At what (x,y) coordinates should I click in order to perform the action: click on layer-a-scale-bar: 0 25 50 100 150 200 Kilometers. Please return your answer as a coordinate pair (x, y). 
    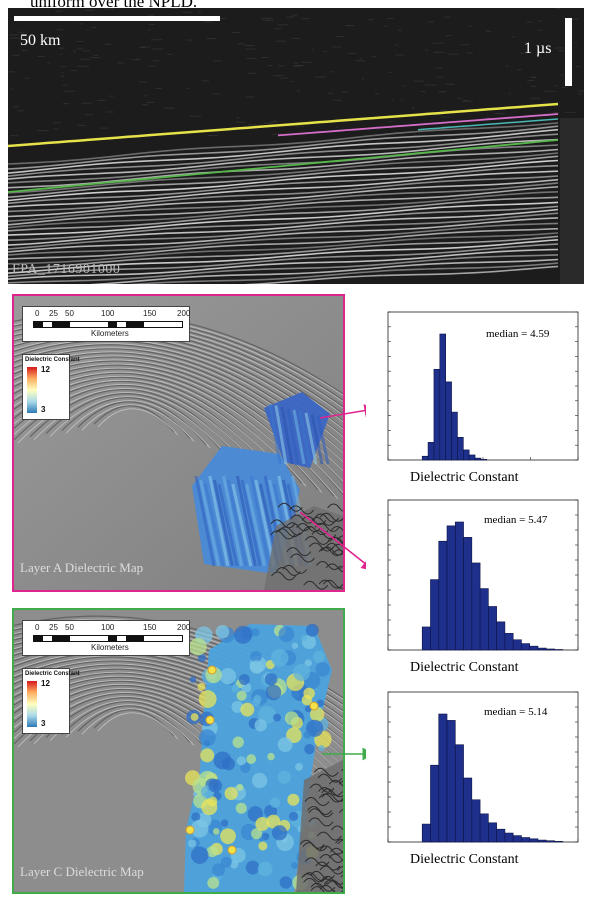
    Looking at the image, I should click on (106, 324).